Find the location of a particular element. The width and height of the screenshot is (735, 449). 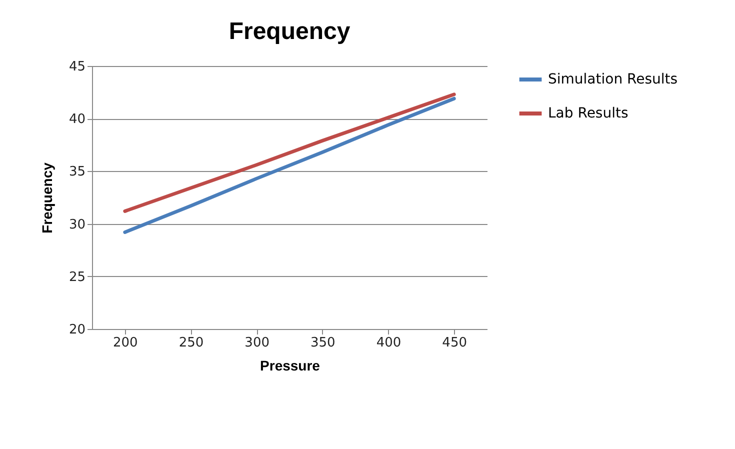

x-tick-label: 250 is located at coordinates (191, 343).